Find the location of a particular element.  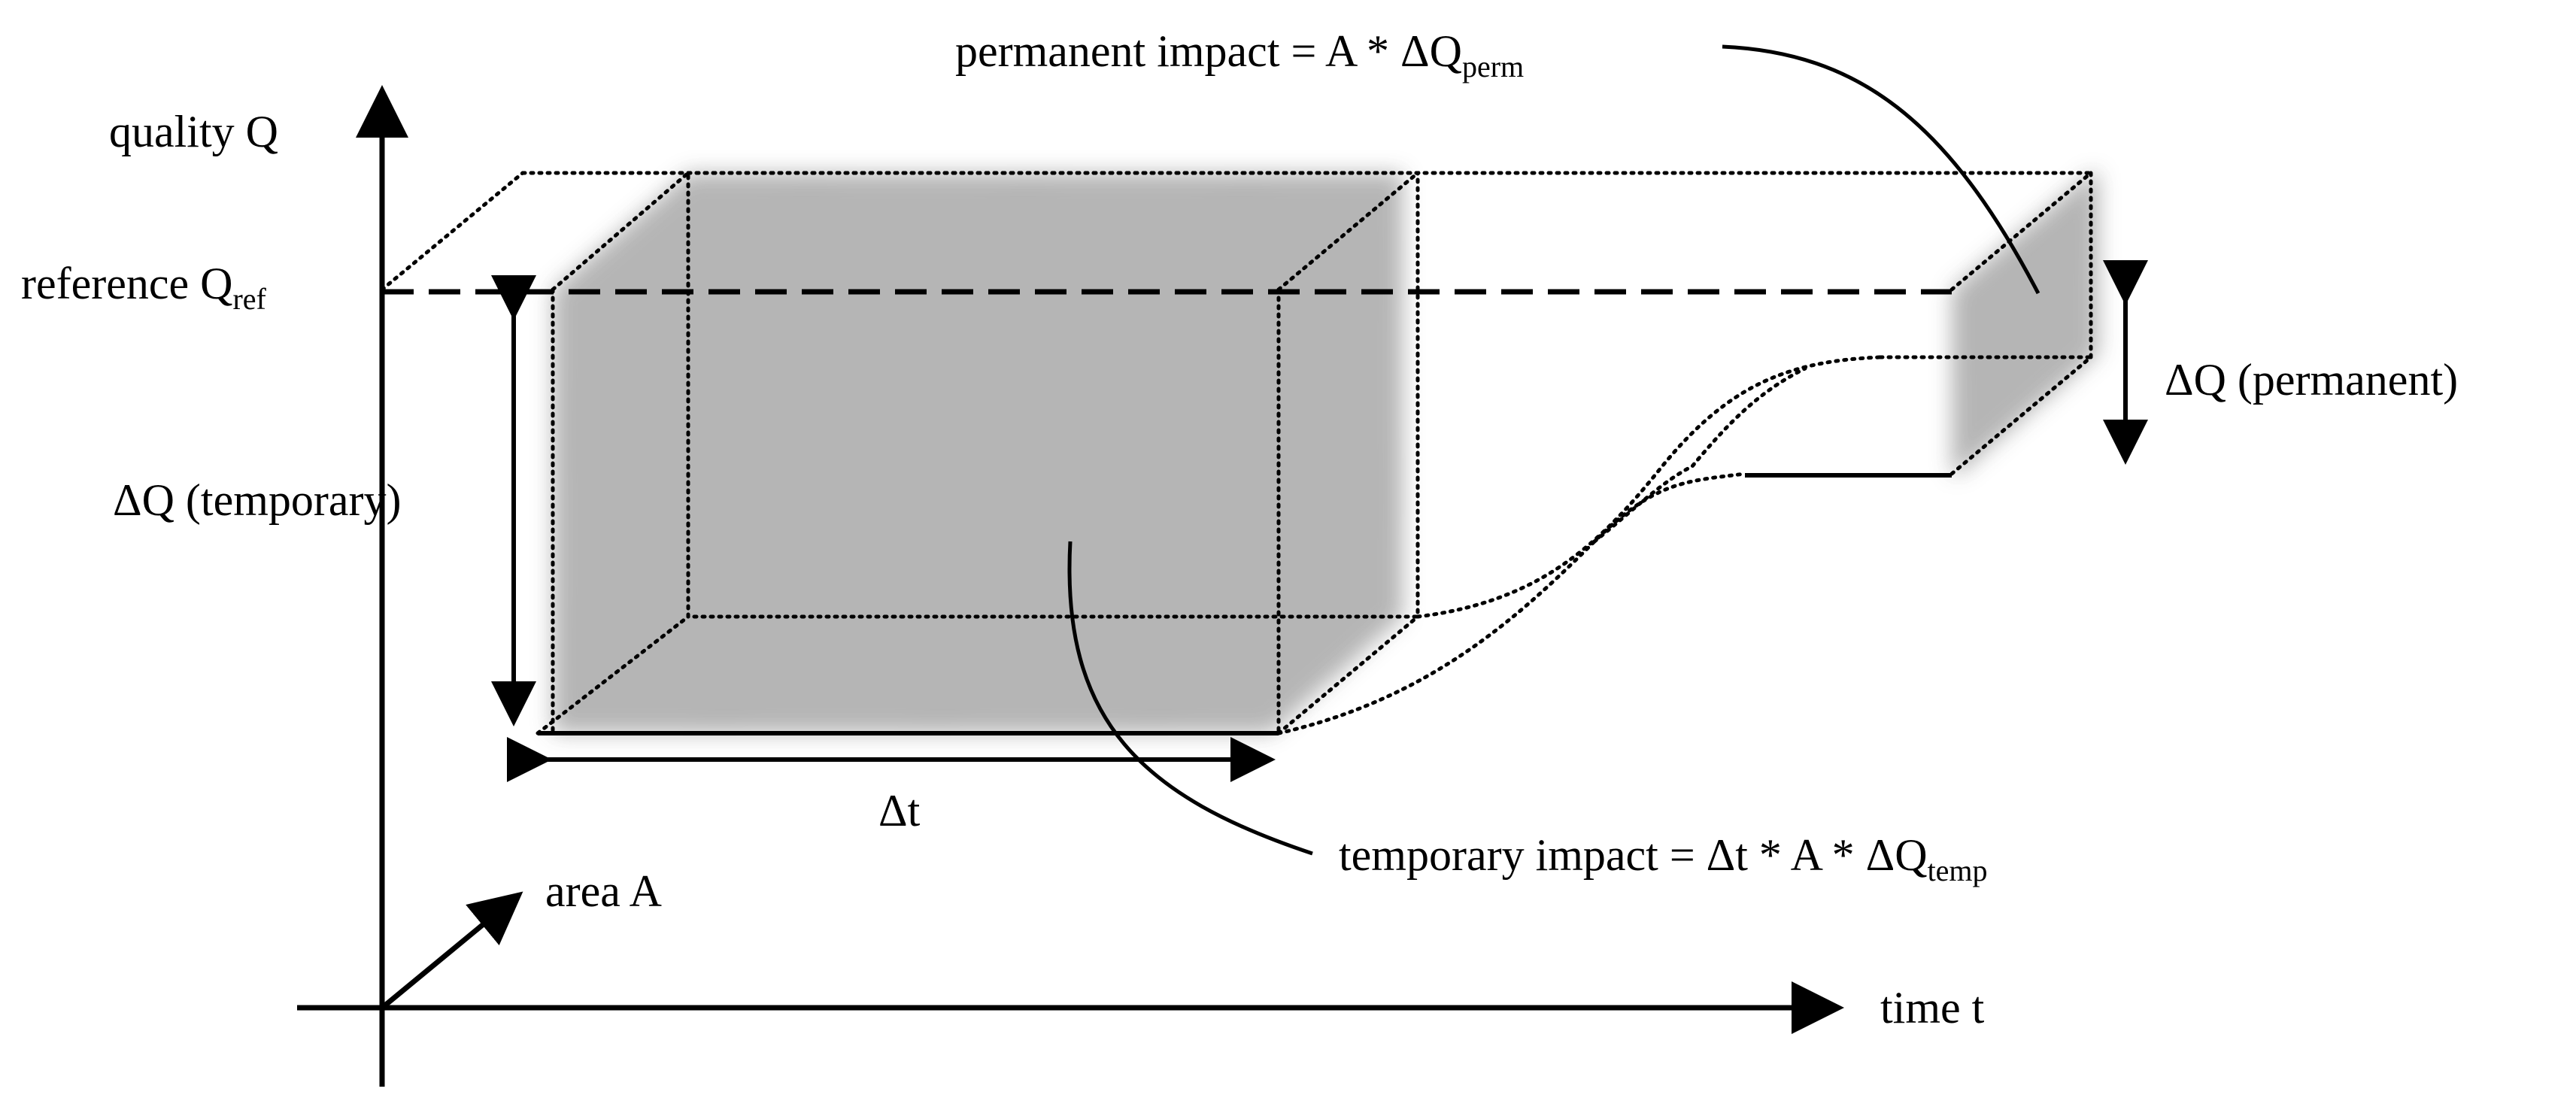

x-axis-label: time t is located at coordinates (1932, 1008).